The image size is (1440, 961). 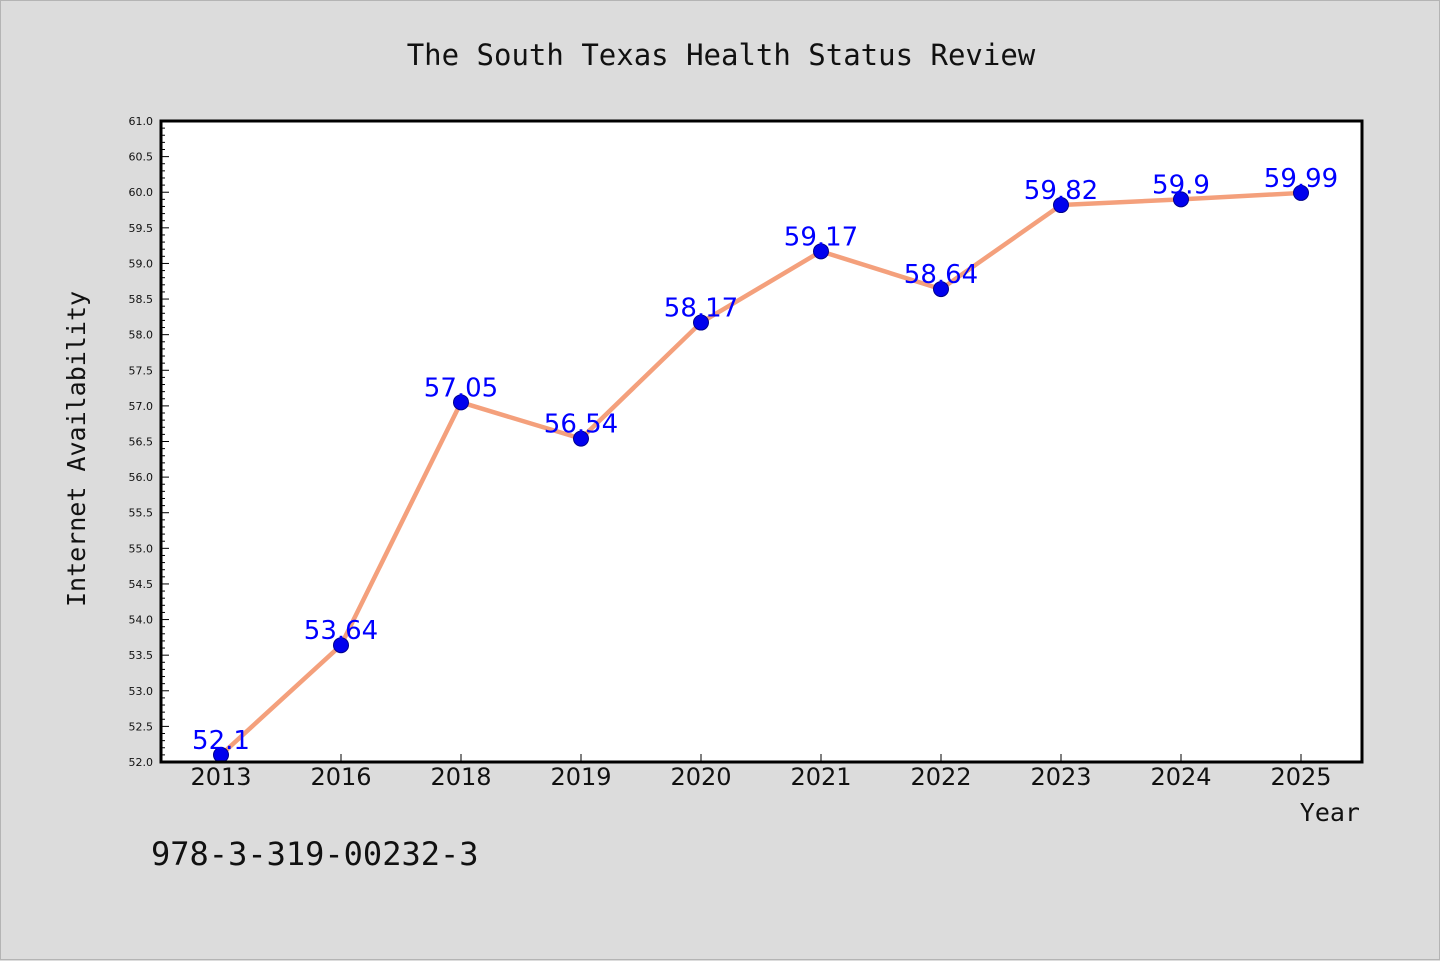 What do you see at coordinates (141, 157) in the screenshot?
I see `y-tick-label: 60.5` at bounding box center [141, 157].